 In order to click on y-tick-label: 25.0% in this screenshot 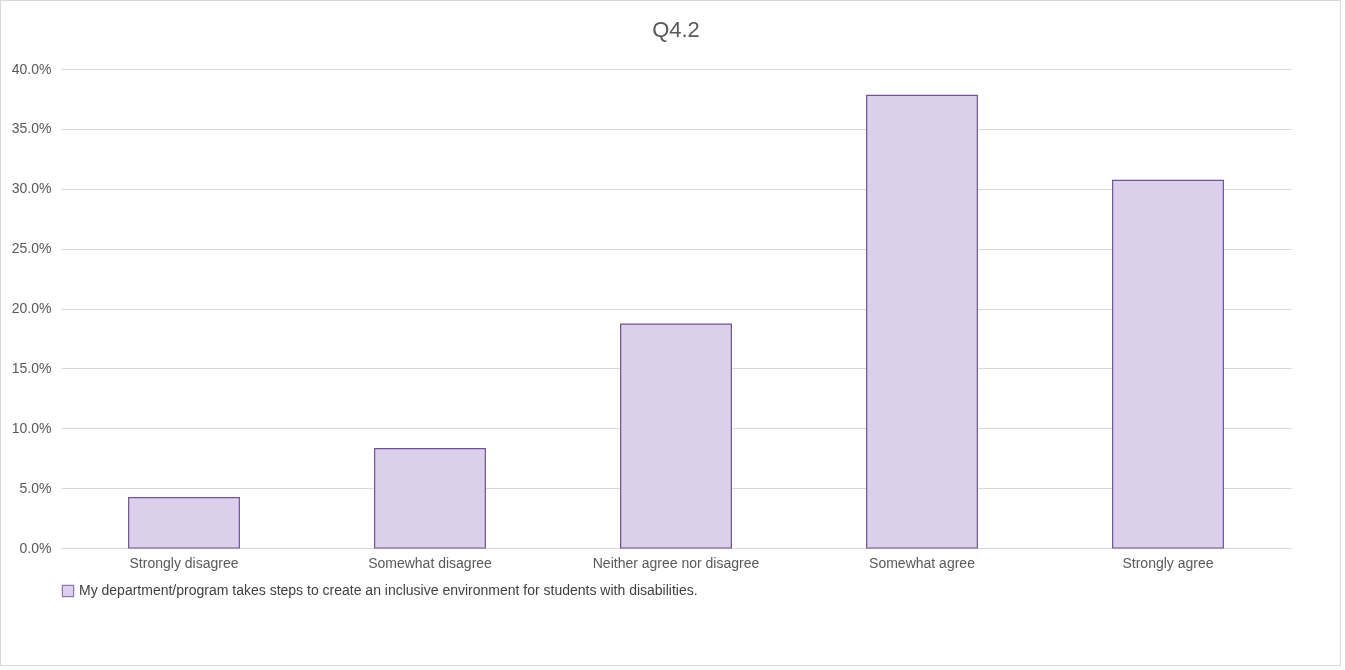, I will do `click(31, 248)`.